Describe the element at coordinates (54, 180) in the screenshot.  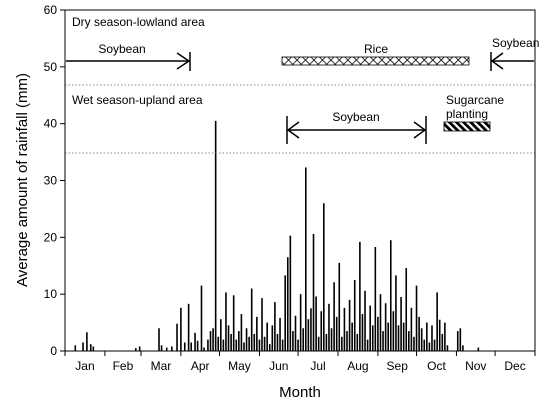
I see `y-axis: 0 10 20 30 40 50 60` at that location.